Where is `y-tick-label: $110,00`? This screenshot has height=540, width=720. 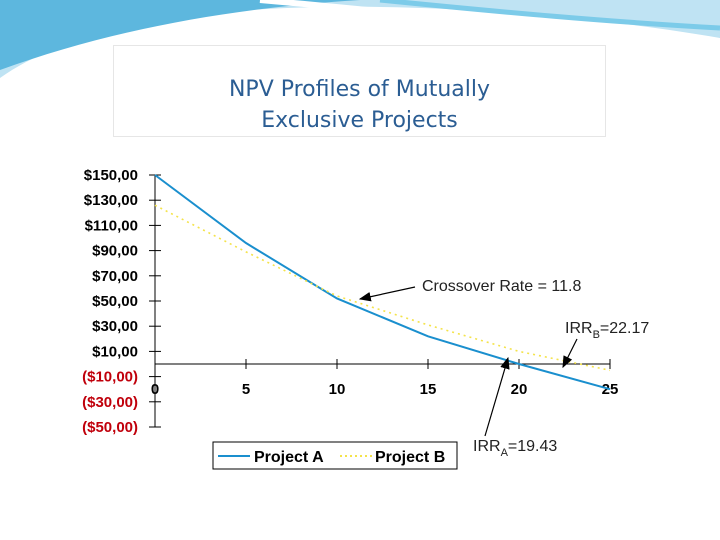 y-tick-label: $110,00 is located at coordinates (111, 225).